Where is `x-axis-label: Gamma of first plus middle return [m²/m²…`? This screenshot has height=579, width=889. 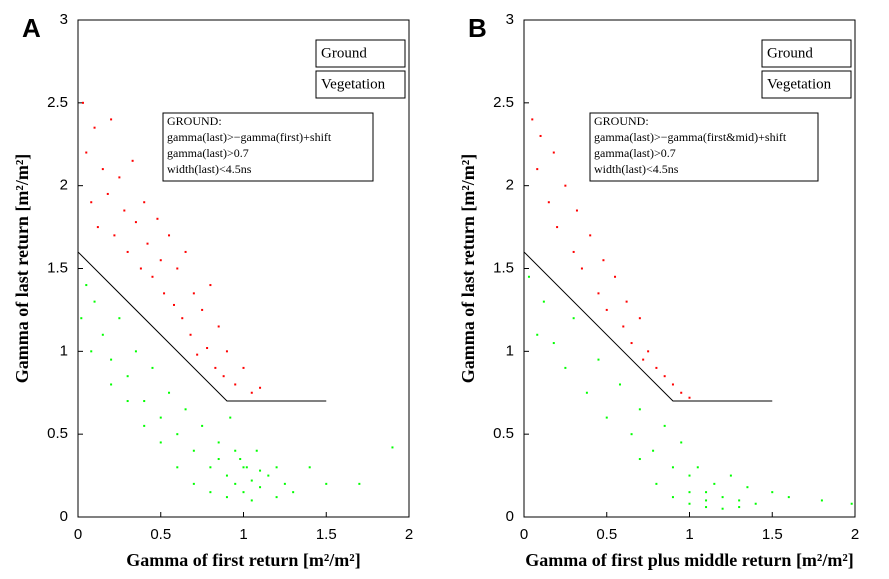 x-axis-label: Gamma of first plus middle return [m²/m²… is located at coordinates (689, 560).